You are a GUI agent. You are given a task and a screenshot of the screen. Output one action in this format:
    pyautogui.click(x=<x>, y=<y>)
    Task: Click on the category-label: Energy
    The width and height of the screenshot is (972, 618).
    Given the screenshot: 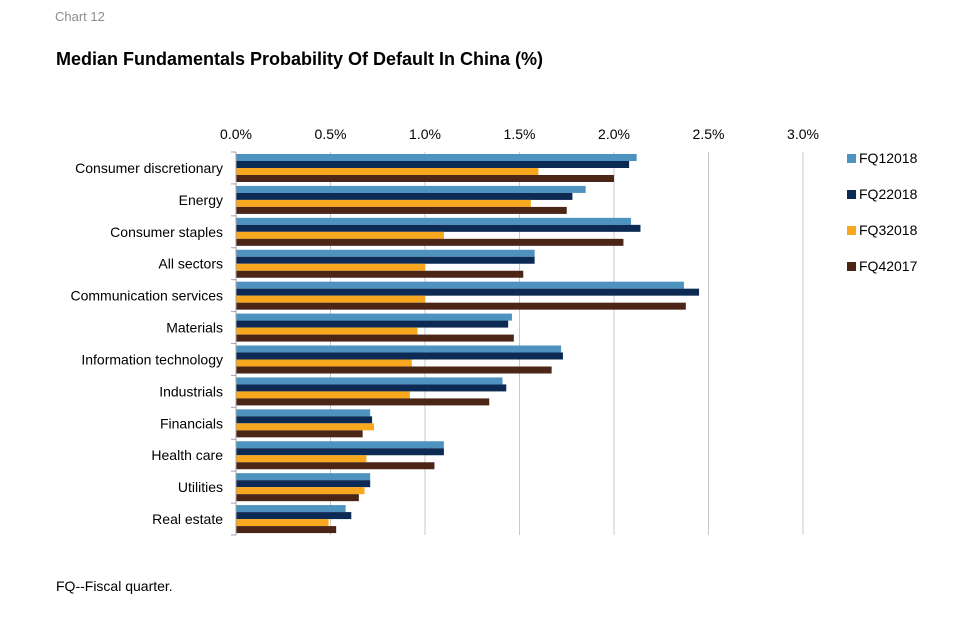 What is the action you would take?
    pyautogui.click(x=201, y=200)
    